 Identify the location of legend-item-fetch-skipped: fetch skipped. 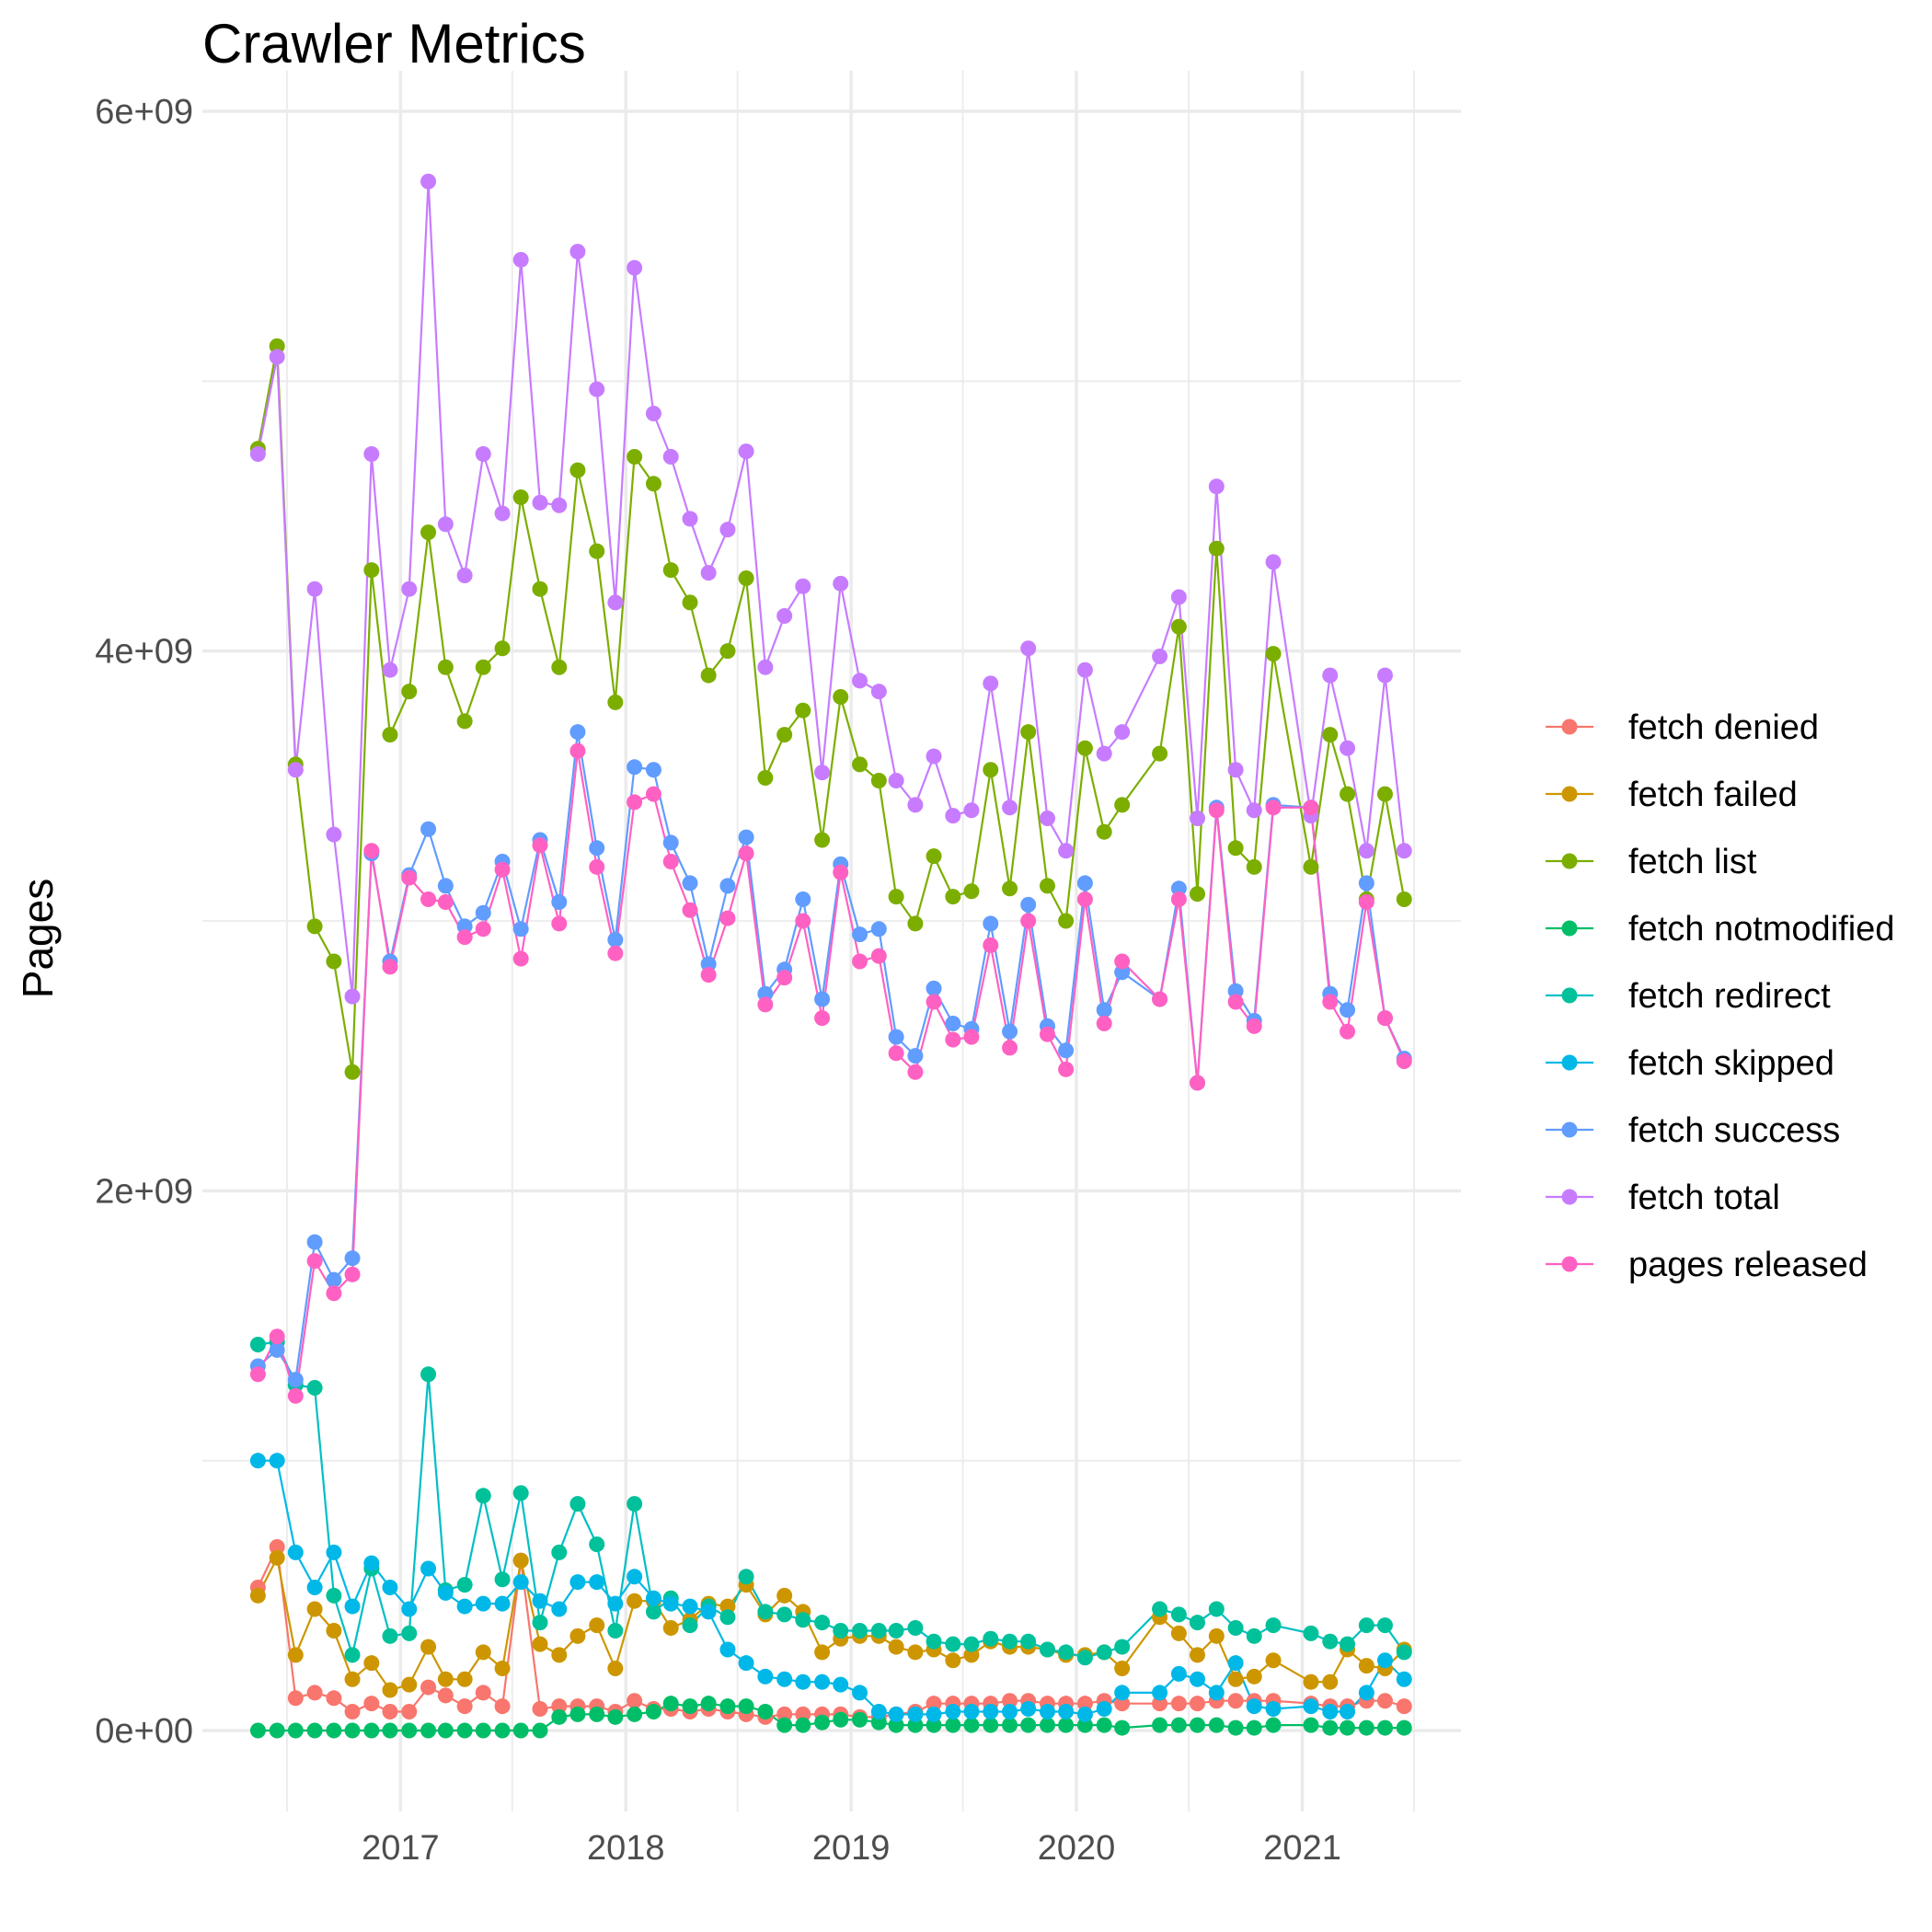
(1690, 1063).